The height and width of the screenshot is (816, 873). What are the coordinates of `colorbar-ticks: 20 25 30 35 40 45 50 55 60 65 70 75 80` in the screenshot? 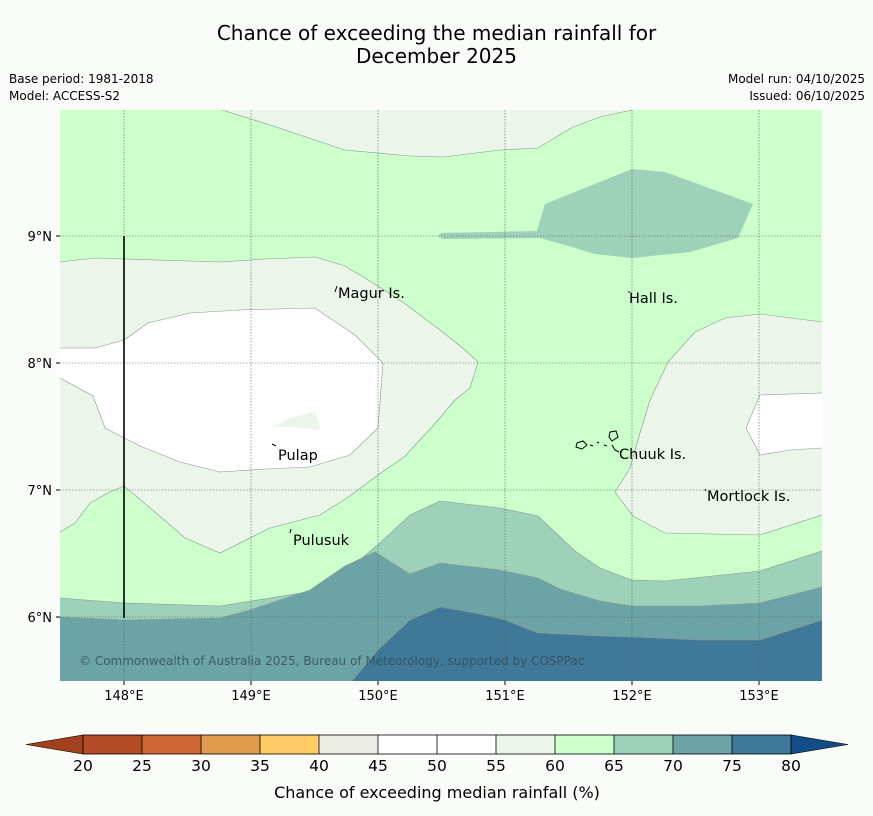 It's located at (437, 766).